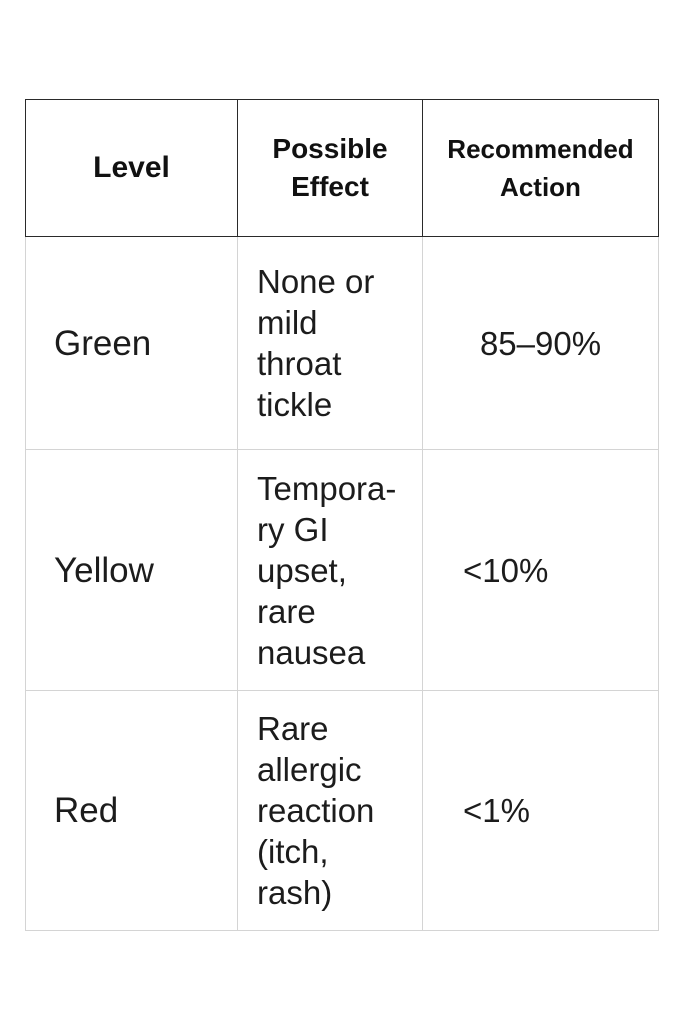 The height and width of the screenshot is (1024, 683). Describe the element at coordinates (330, 148) in the screenshot. I see `header-effect-line: Possible` at that location.